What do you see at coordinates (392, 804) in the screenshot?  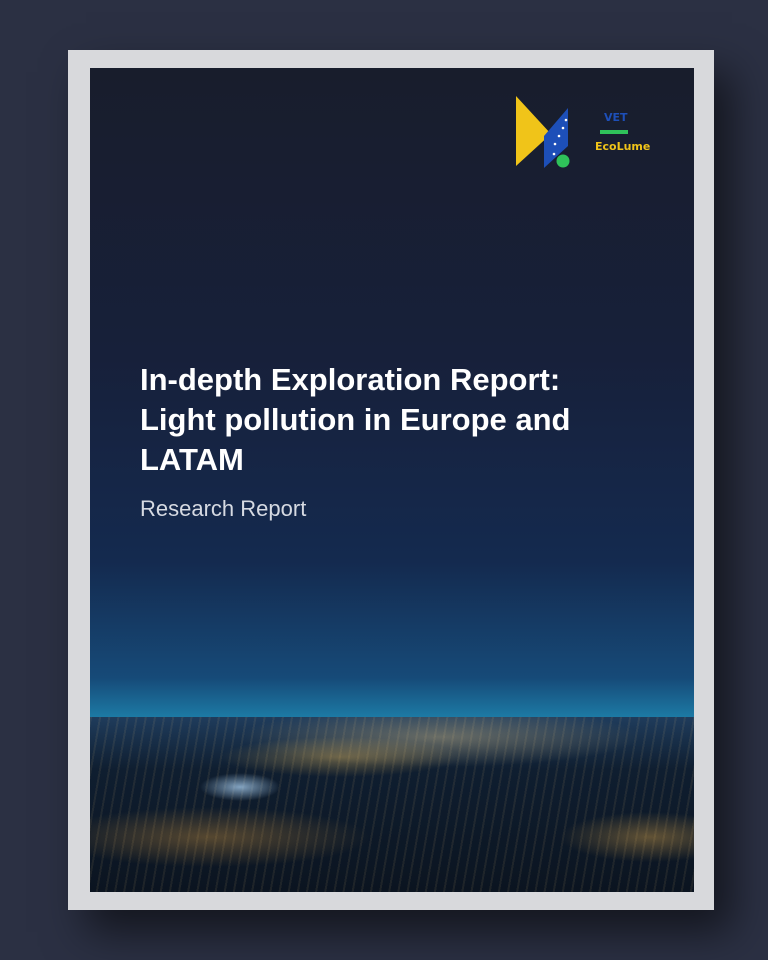 I see `city-lights-image` at bounding box center [392, 804].